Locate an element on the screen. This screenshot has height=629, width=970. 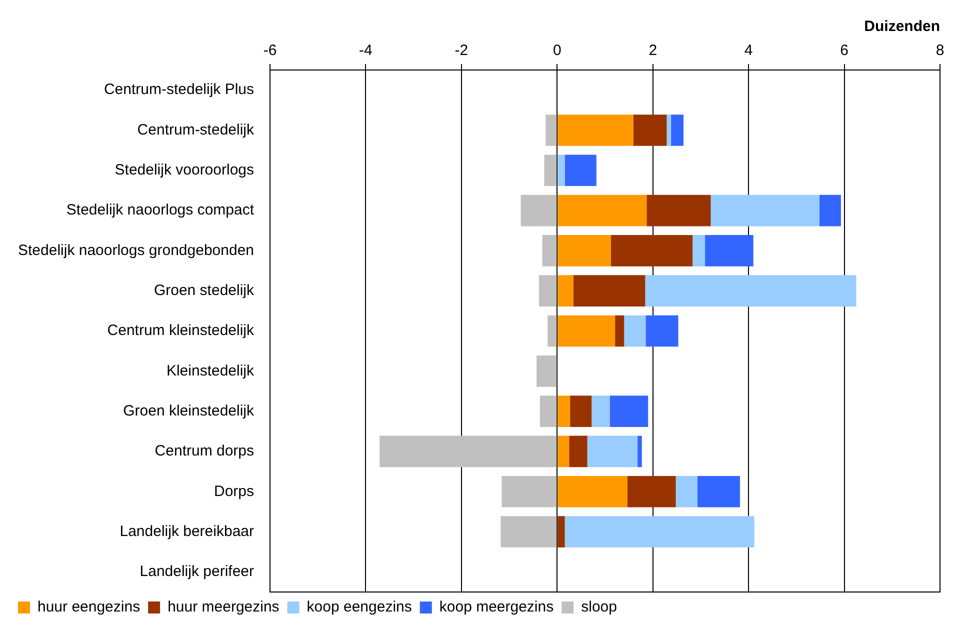
legend-label: huur meergezins is located at coordinates (224, 607).